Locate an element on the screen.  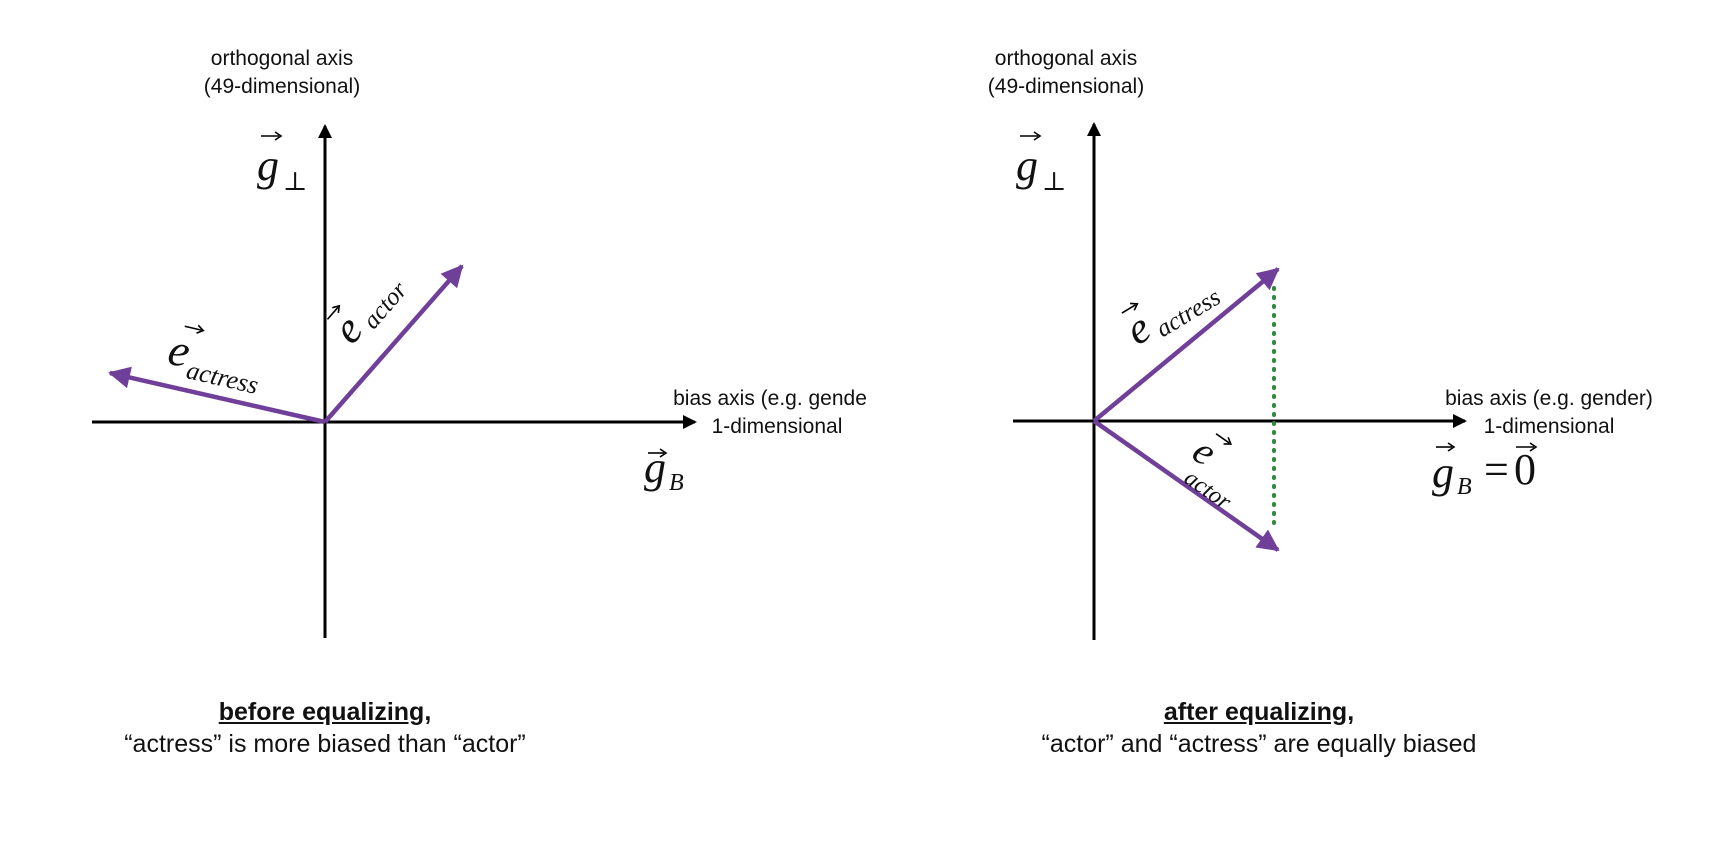
svg-text: 0 is located at coordinates (1525, 469).